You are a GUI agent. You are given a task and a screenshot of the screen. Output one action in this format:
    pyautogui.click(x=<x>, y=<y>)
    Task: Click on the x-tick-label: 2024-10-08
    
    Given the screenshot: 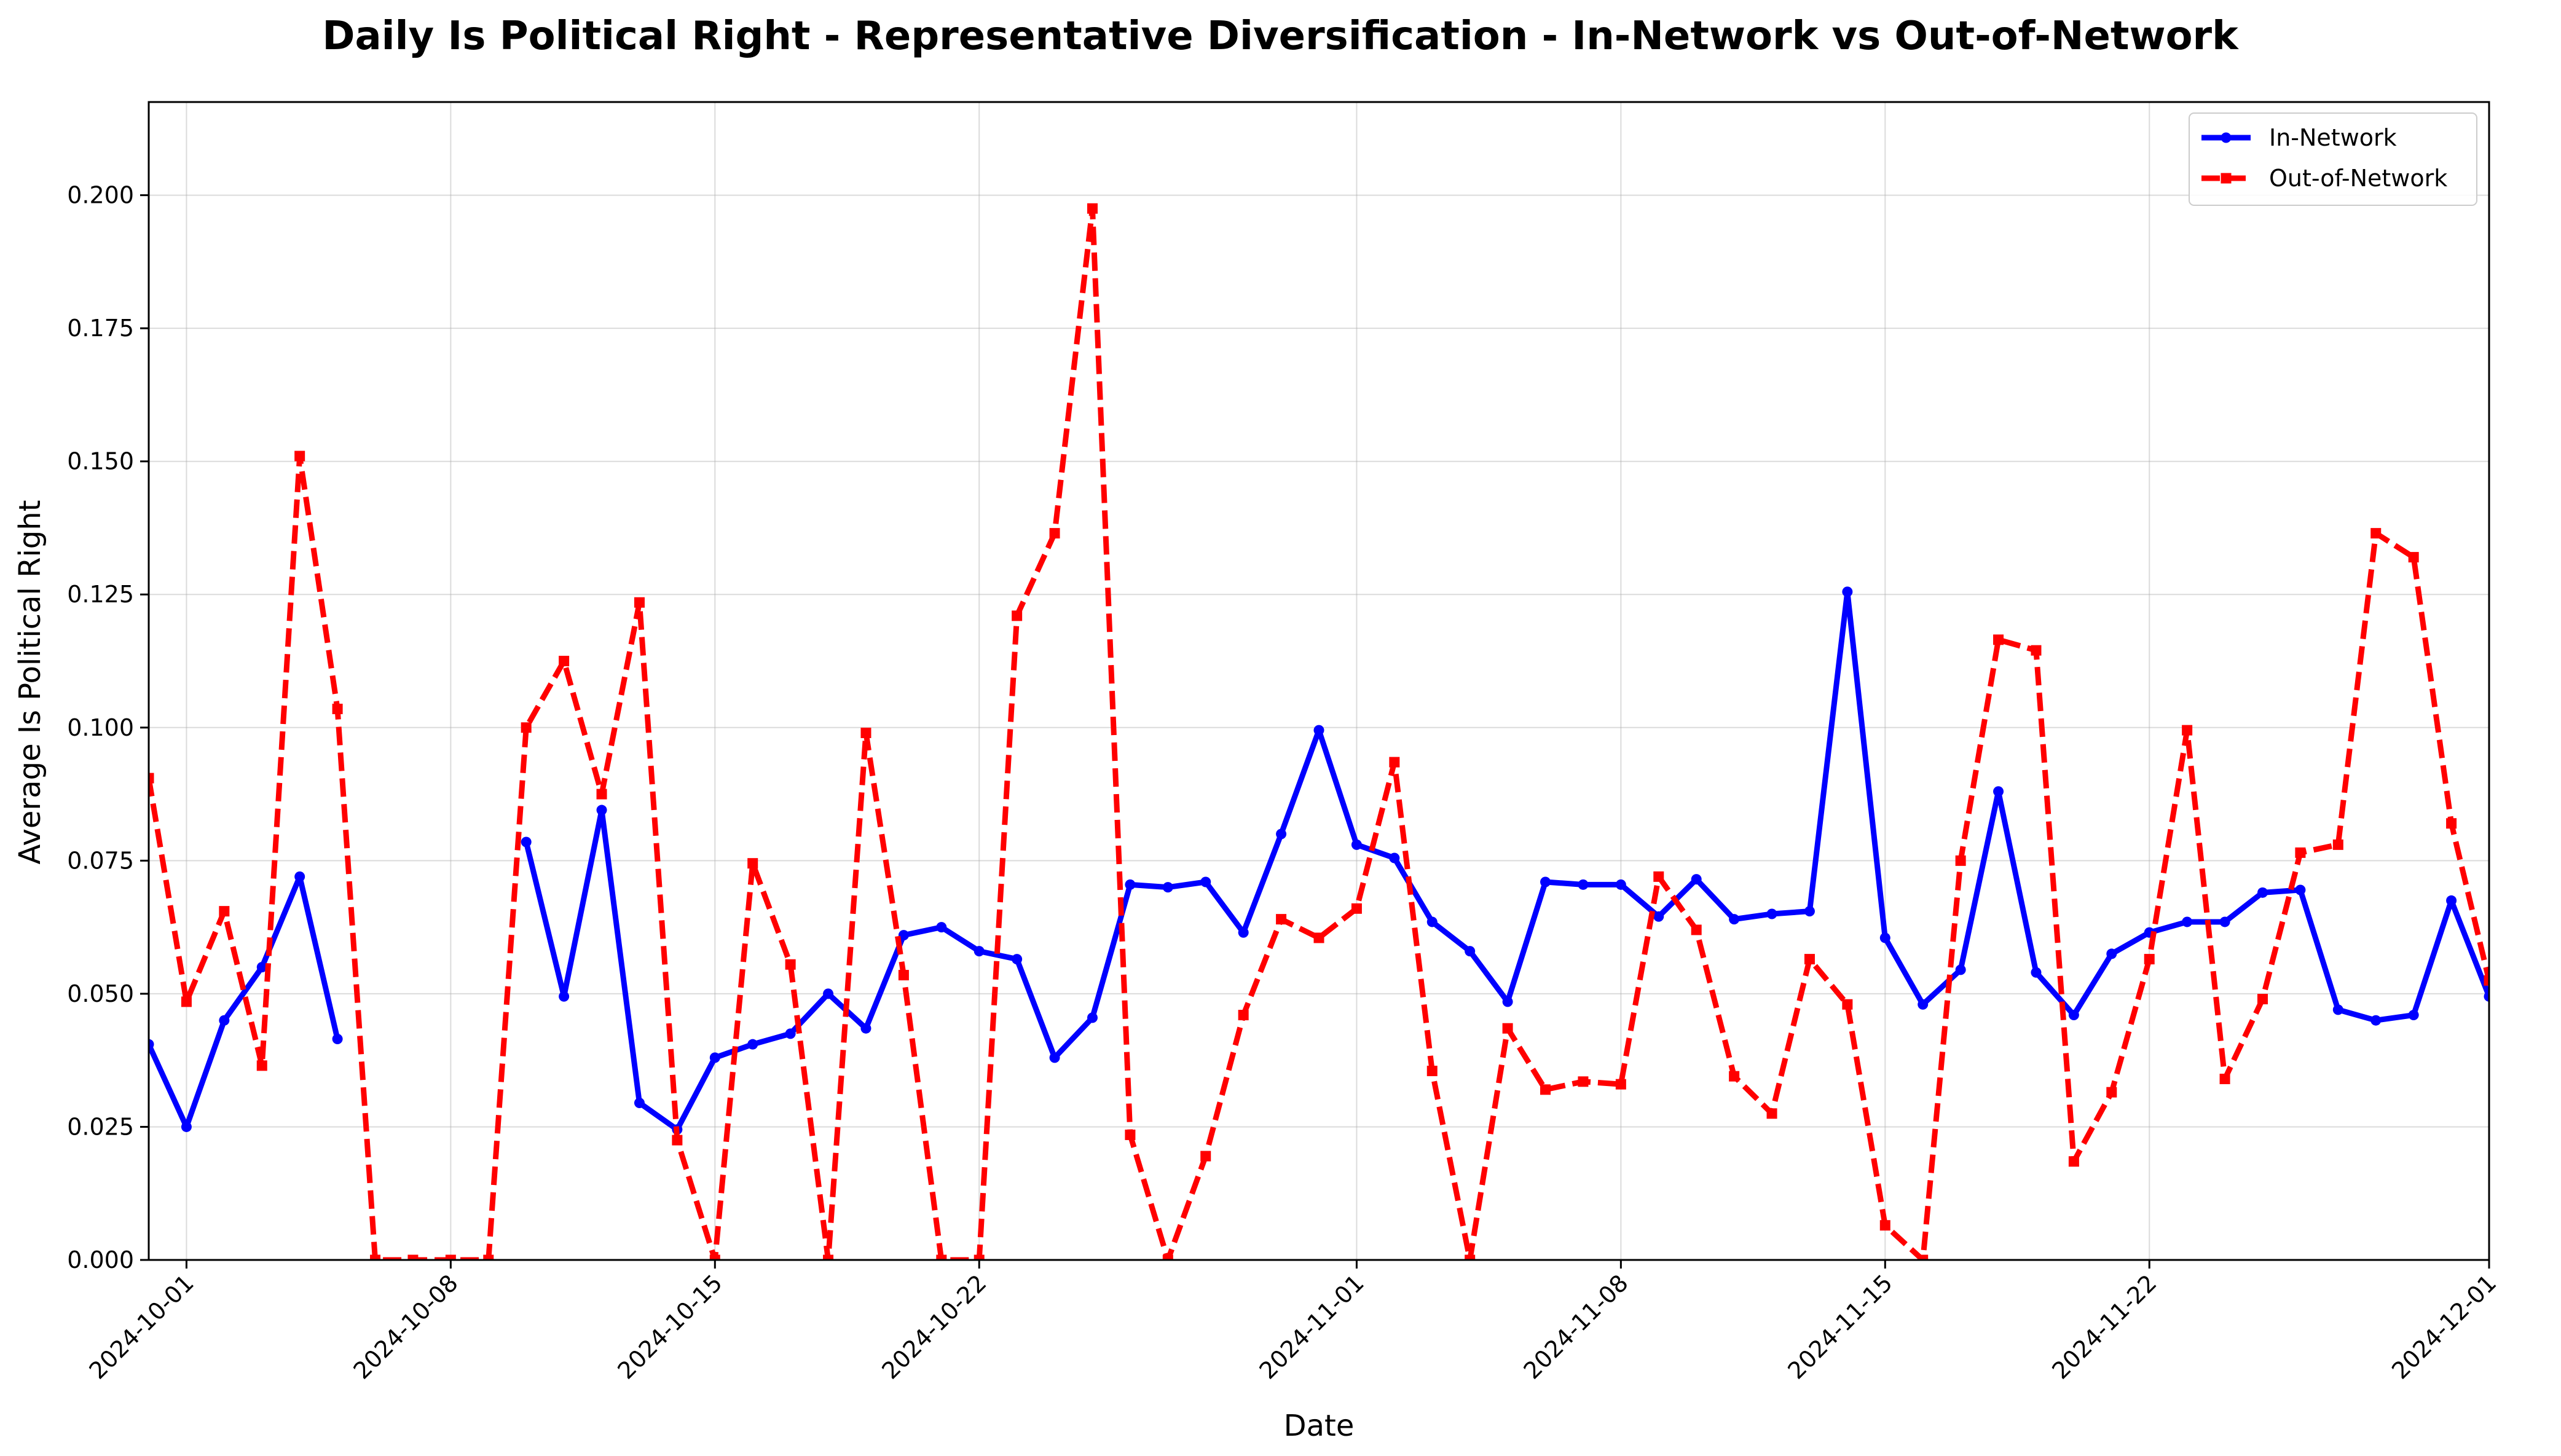 What is the action you would take?
    pyautogui.click(x=405, y=1326)
    